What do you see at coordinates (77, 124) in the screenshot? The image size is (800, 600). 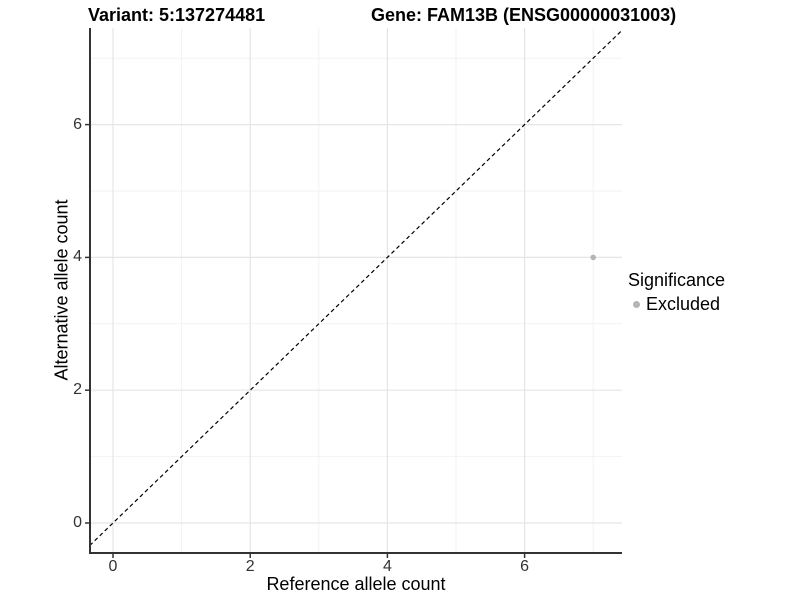 I see `y-tick-label: 6` at bounding box center [77, 124].